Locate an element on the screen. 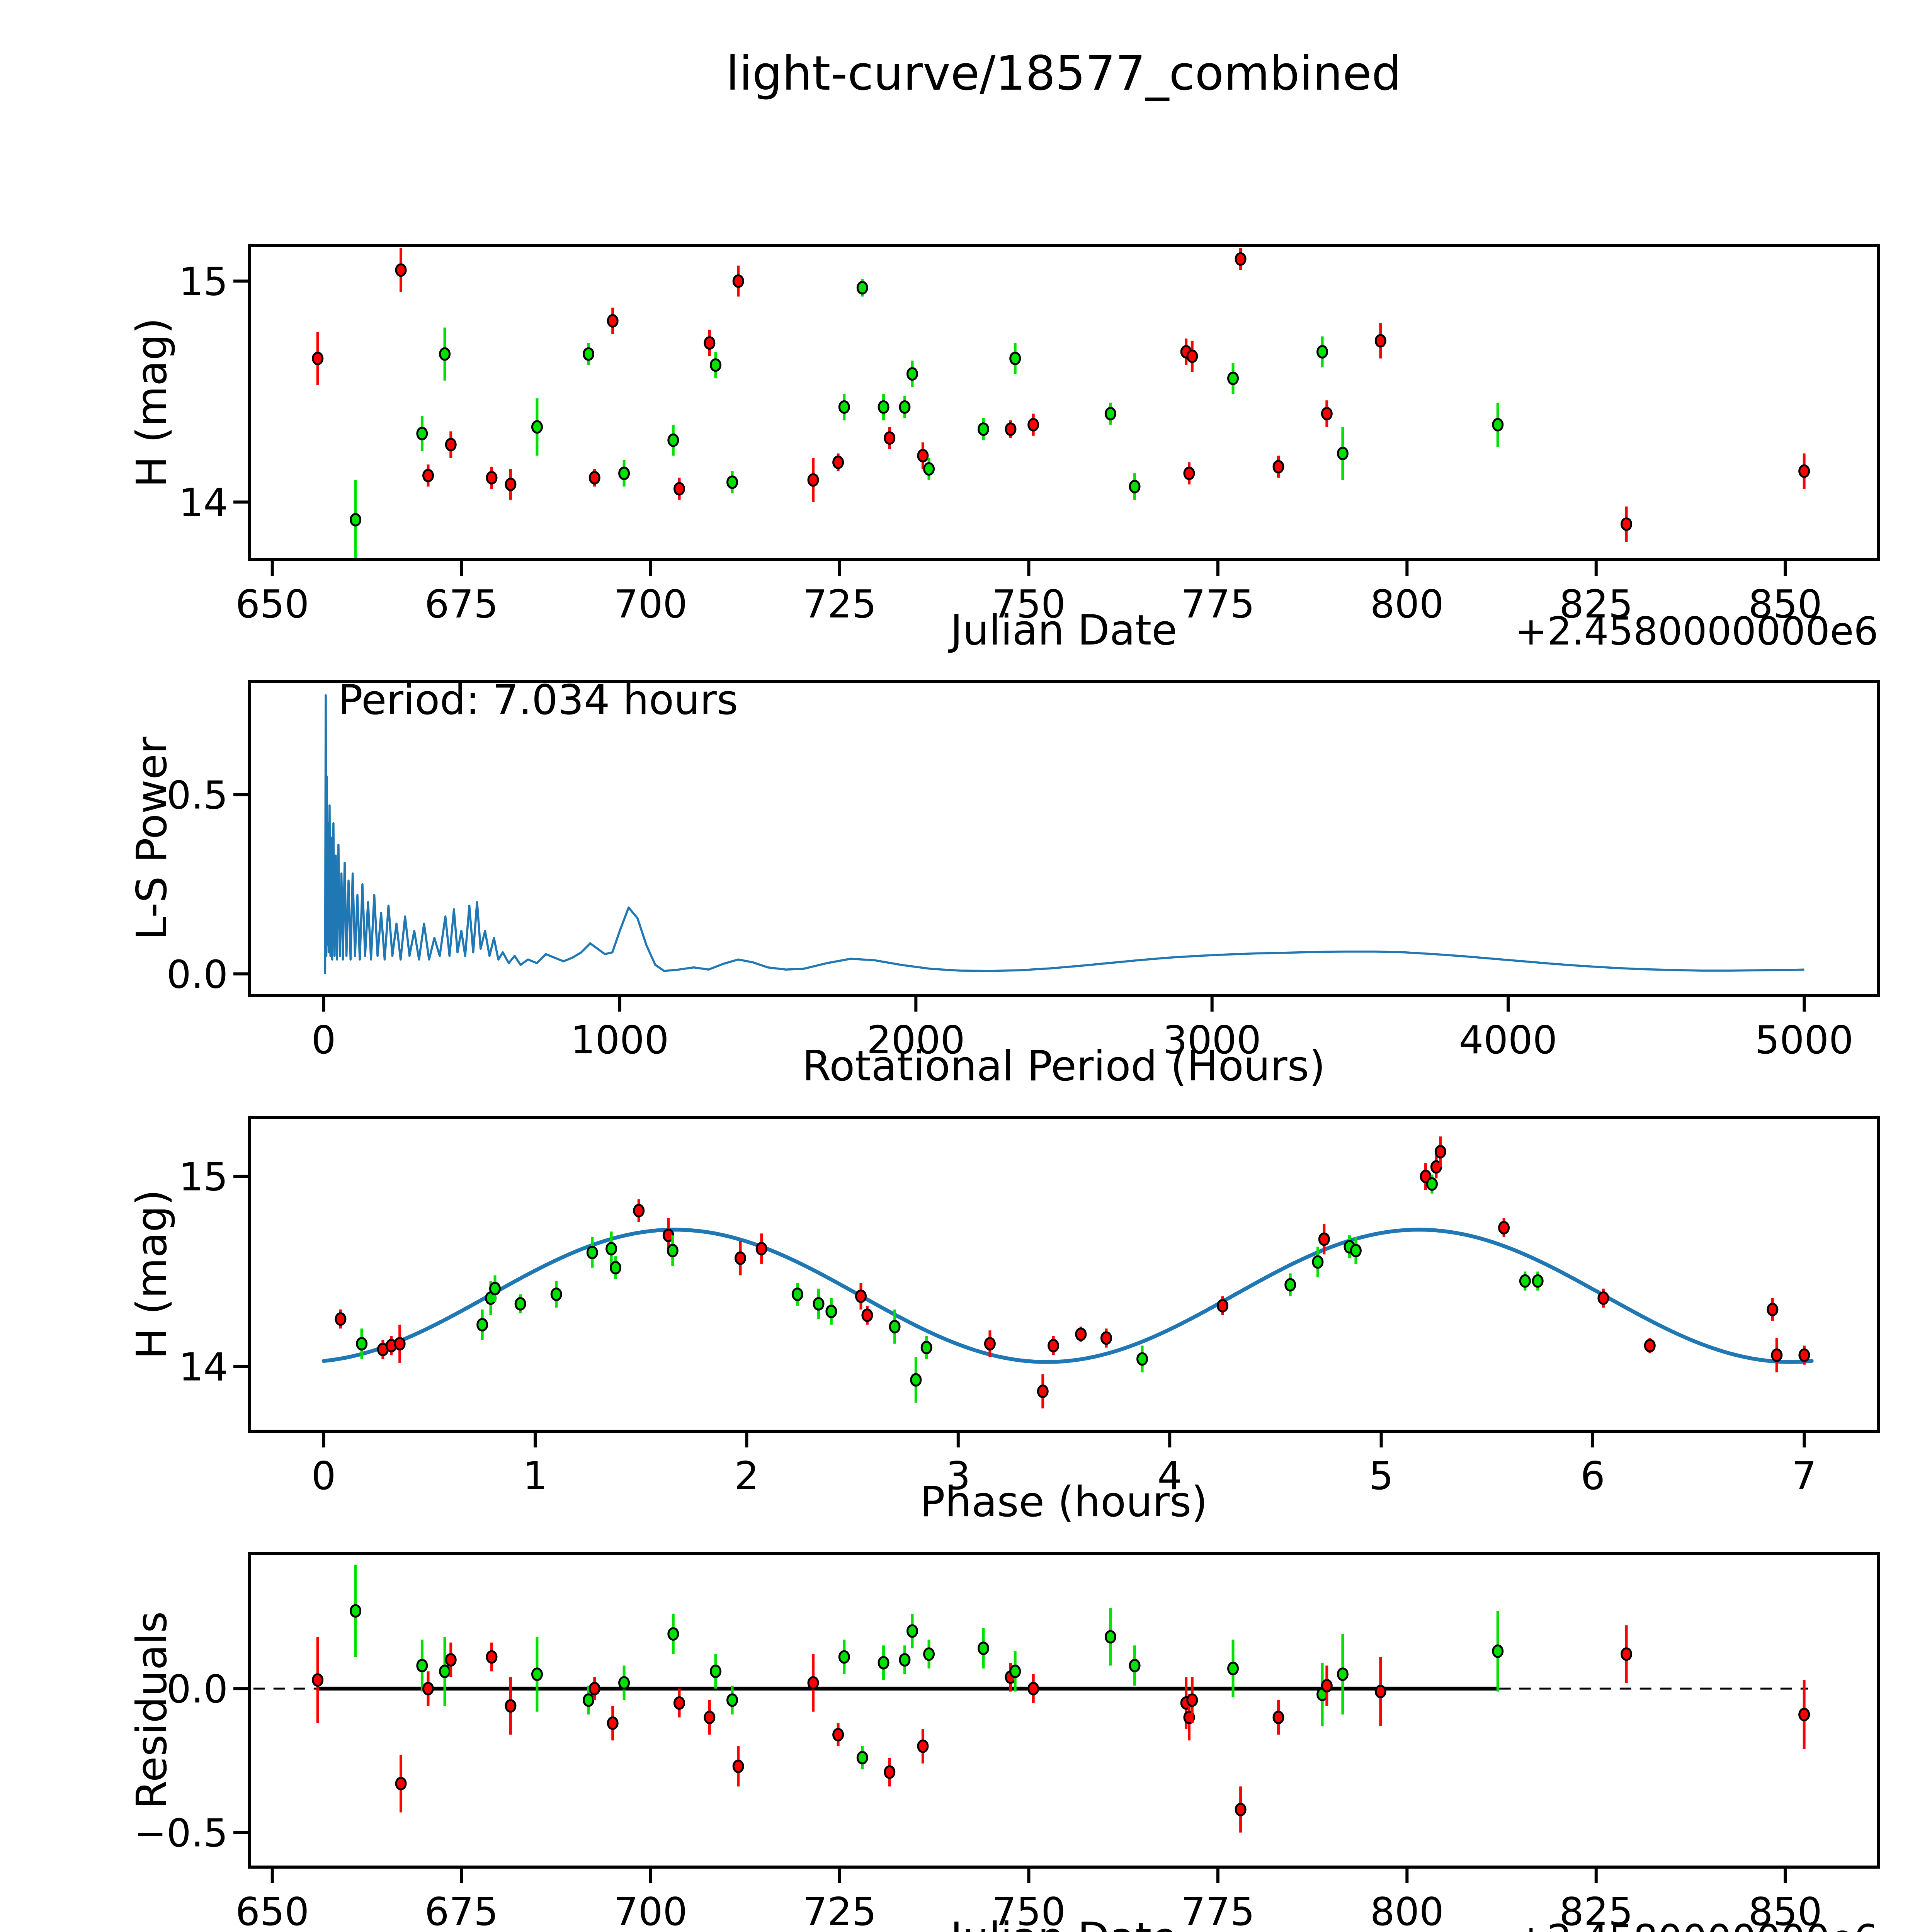 The width and height of the screenshot is (1932, 1932). xlabel-rotational-period: Rotational Period (Hours) is located at coordinates (1063, 1066).